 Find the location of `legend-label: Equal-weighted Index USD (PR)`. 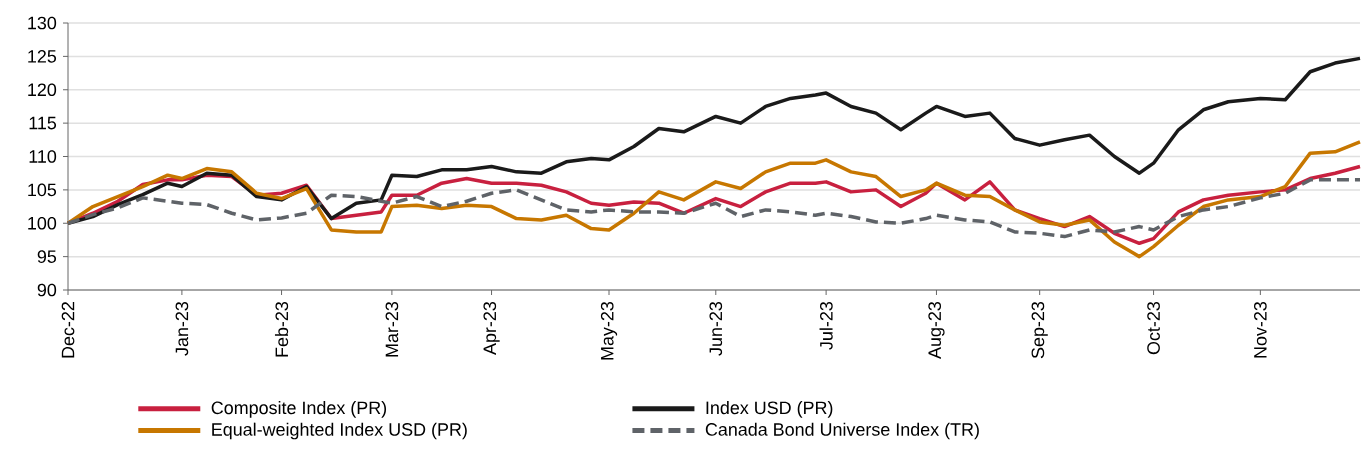

legend-label: Equal-weighted Index USD (PR) is located at coordinates (339, 431).